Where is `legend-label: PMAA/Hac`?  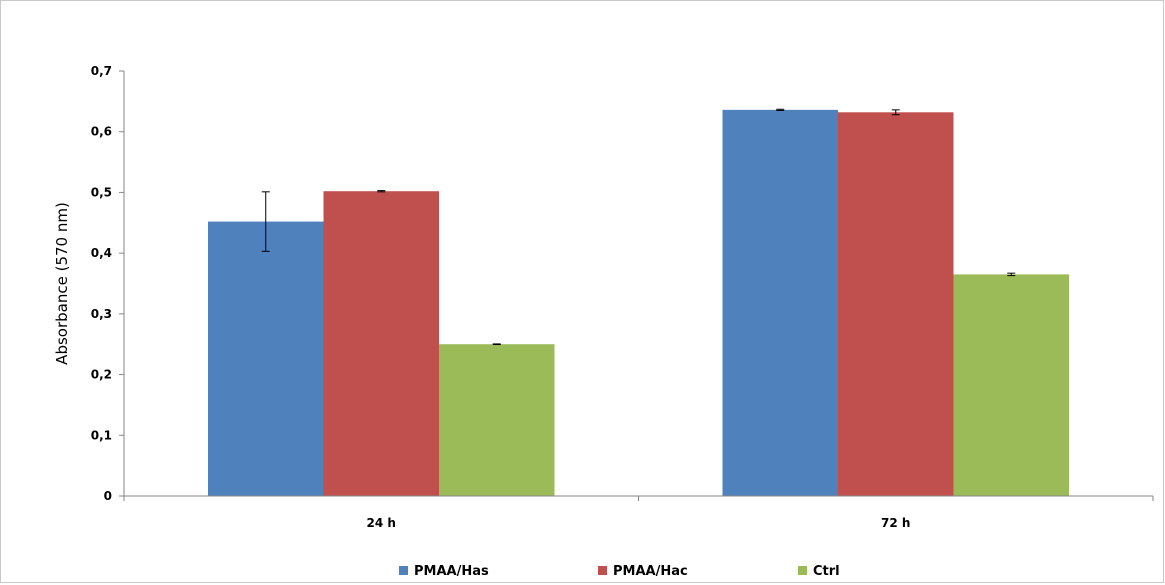 legend-label: PMAA/Hac is located at coordinates (650, 571).